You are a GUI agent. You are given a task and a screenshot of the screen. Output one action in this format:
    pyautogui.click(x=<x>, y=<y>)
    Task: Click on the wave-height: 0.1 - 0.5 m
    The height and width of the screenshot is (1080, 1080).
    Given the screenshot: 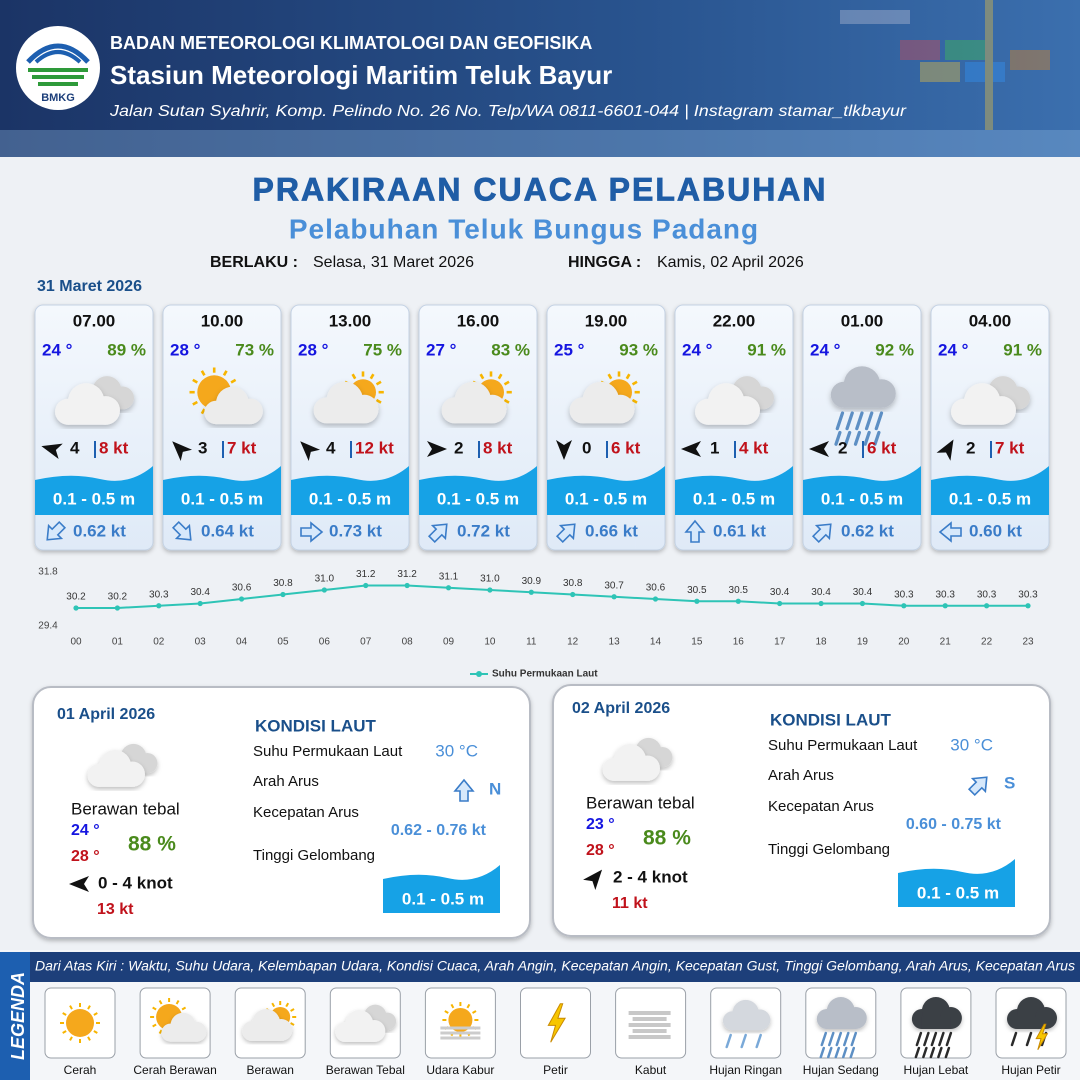 What is the action you would take?
    pyautogui.click(x=443, y=898)
    